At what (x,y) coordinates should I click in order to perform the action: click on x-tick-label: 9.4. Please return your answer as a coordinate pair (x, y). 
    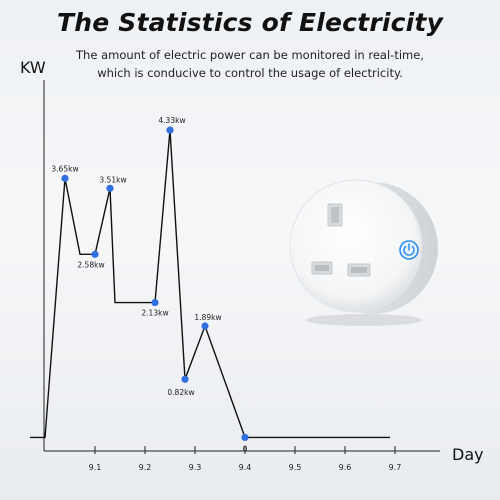
    Looking at the image, I should click on (245, 467).